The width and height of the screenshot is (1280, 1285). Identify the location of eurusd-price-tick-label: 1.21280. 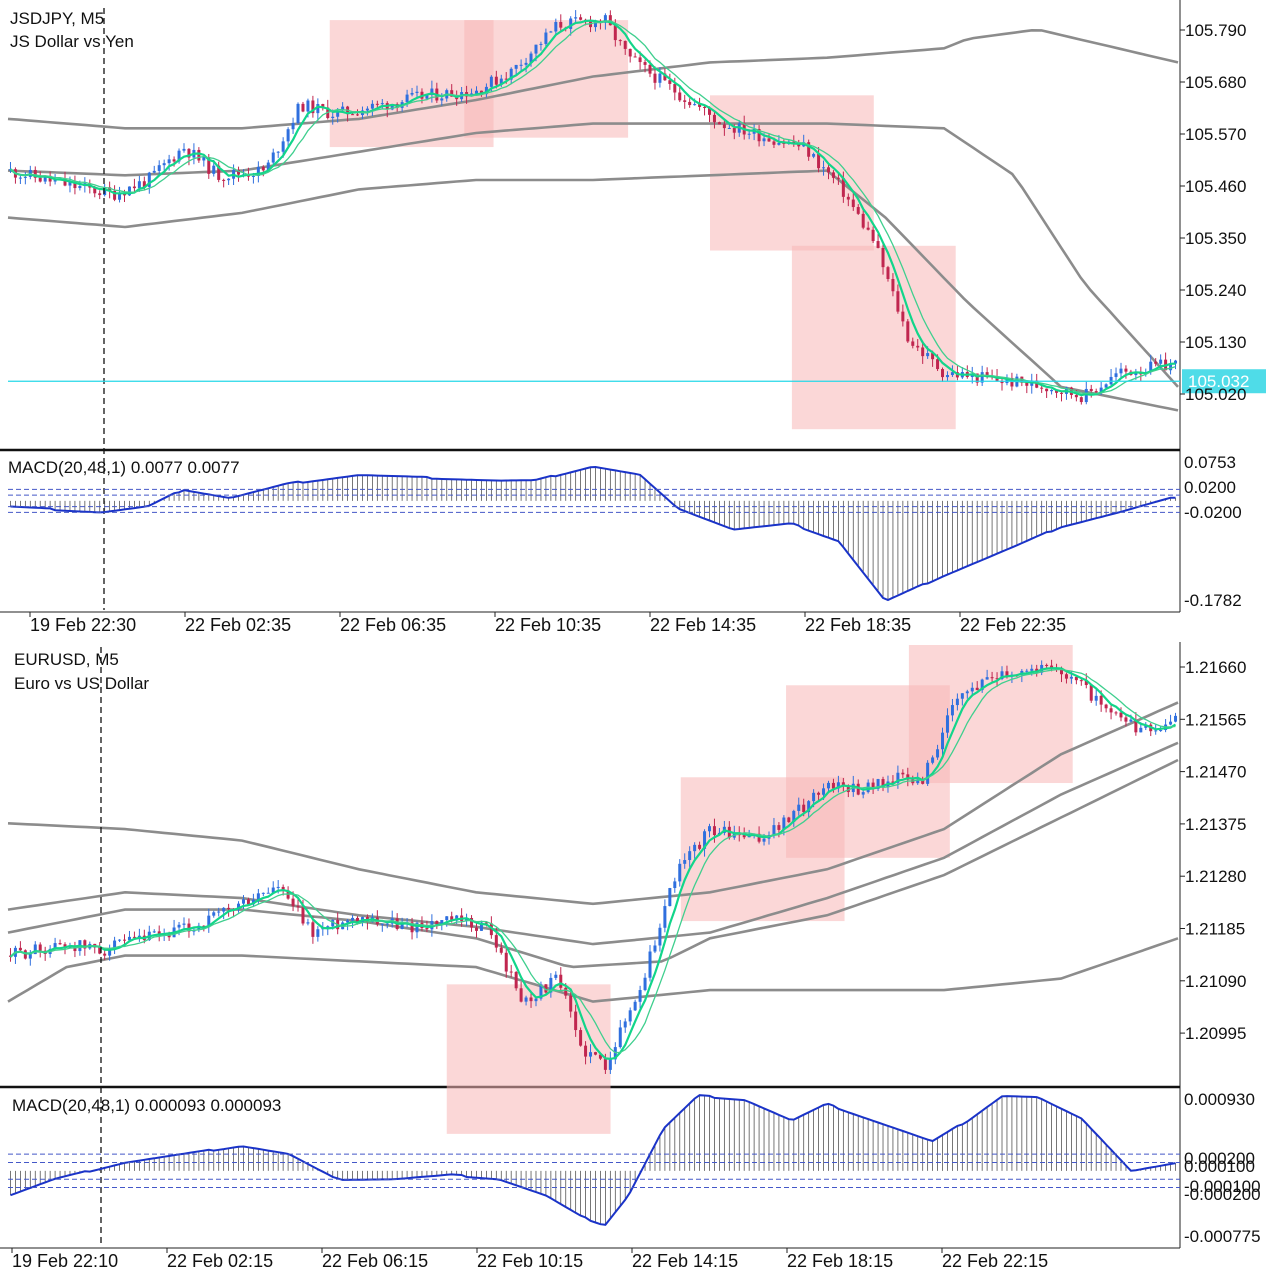
(1215, 876).